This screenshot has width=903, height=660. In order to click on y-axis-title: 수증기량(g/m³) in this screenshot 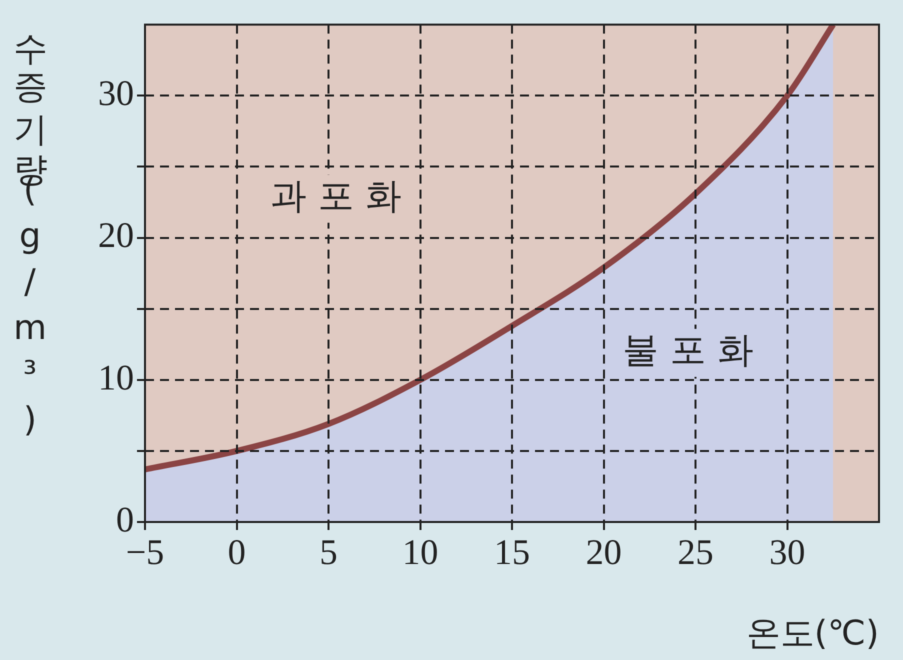, I will do `click(30, 228)`.